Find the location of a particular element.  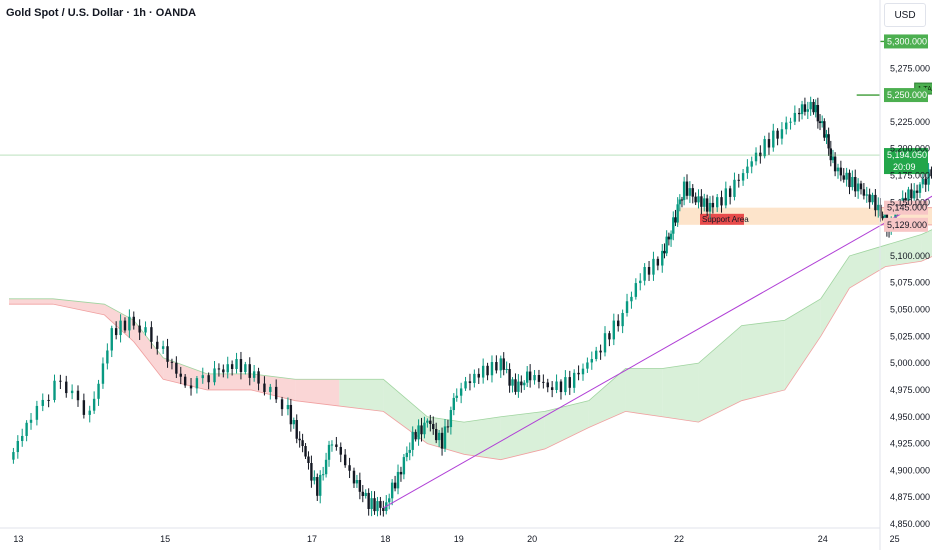

price-tick-label: 5,100.000 is located at coordinates (910, 256).